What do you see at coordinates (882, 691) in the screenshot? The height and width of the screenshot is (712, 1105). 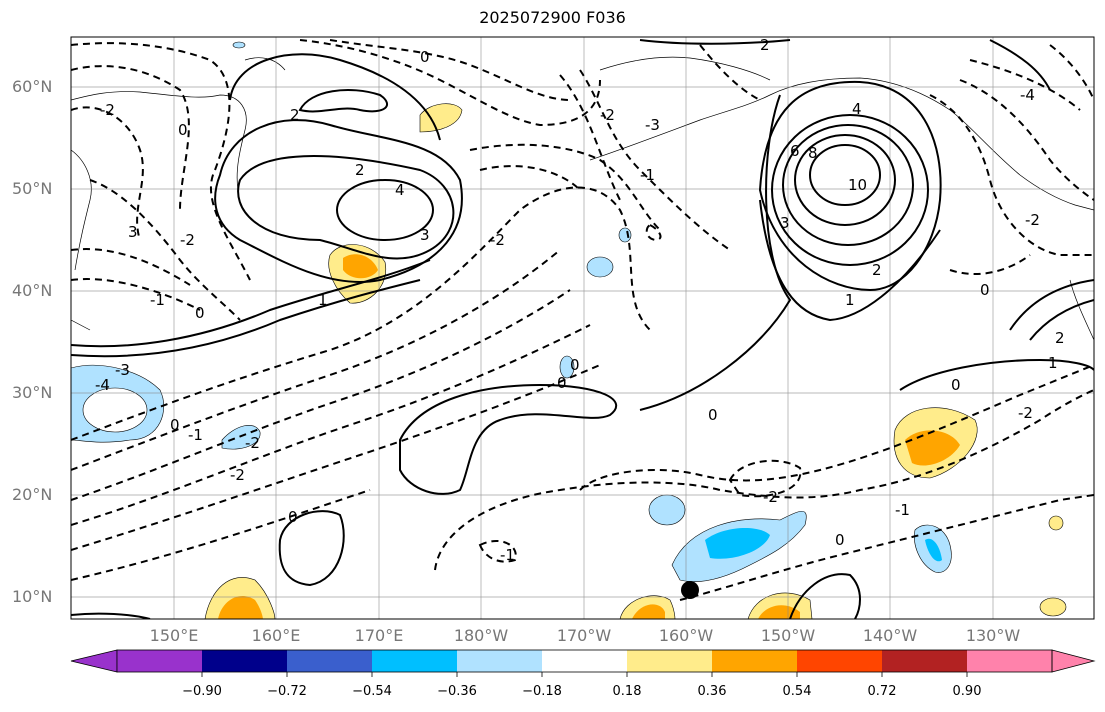 I see `colorbar-tick-label: 0.72` at bounding box center [882, 691].